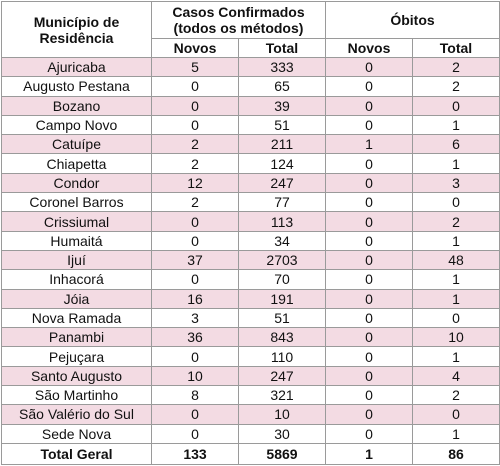 The height and width of the screenshot is (466, 500). Describe the element at coordinates (250, 298) in the screenshot. I see `table-row: Jóia 16 191 0 1` at that location.